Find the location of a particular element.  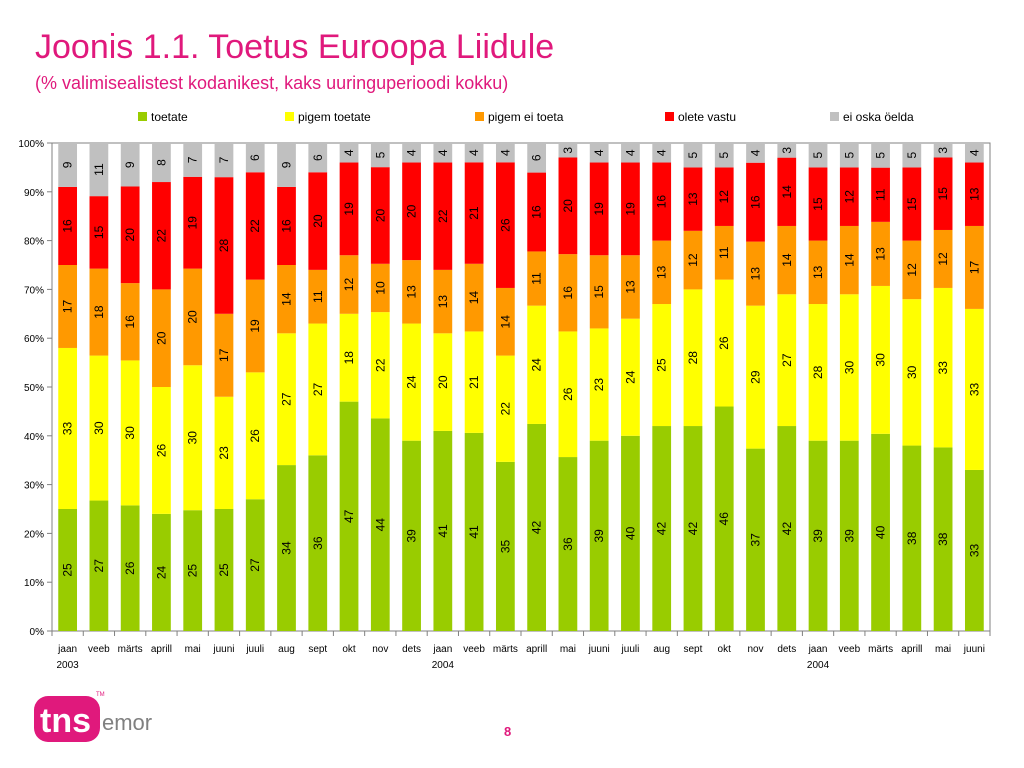

data-label: 7 is located at coordinates (193, 159).